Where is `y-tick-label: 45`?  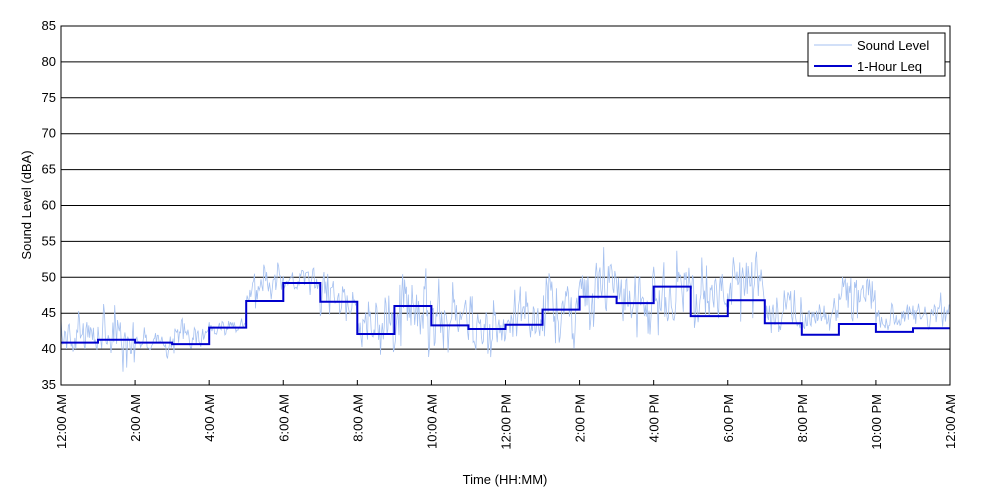 y-tick-label: 45 is located at coordinates (49, 312).